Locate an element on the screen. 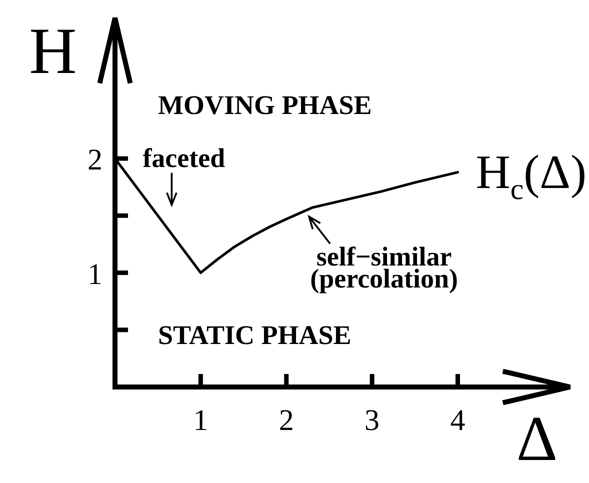 The height and width of the screenshot is (483, 589). series-label: H$_{c}$(Δ) is located at coordinates (531, 176).